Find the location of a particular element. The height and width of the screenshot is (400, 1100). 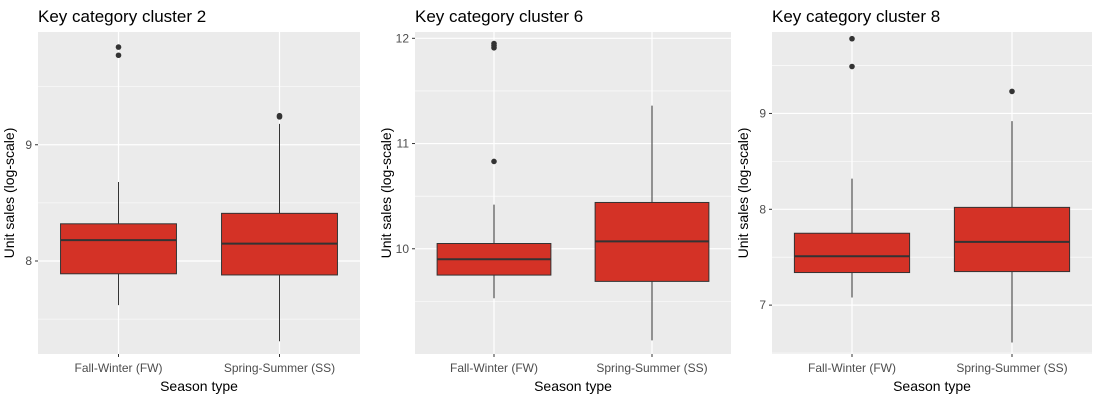

y-tick-label: 7 is located at coordinates (762, 305).